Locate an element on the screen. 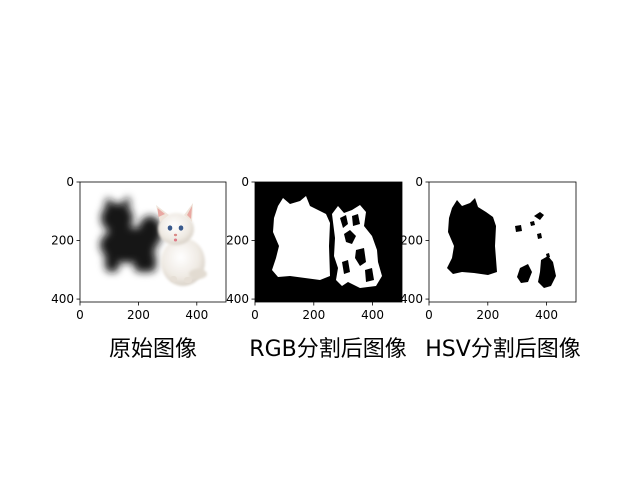 Image resolution: width=640 pixels, height=480 pixels. panel-title-hsv: HSV分割后图像 is located at coordinates (503, 349).